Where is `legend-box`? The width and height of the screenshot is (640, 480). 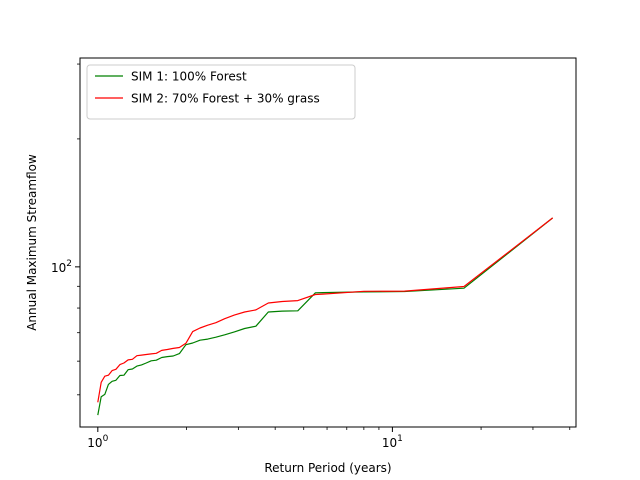 legend-box is located at coordinates (221, 92).